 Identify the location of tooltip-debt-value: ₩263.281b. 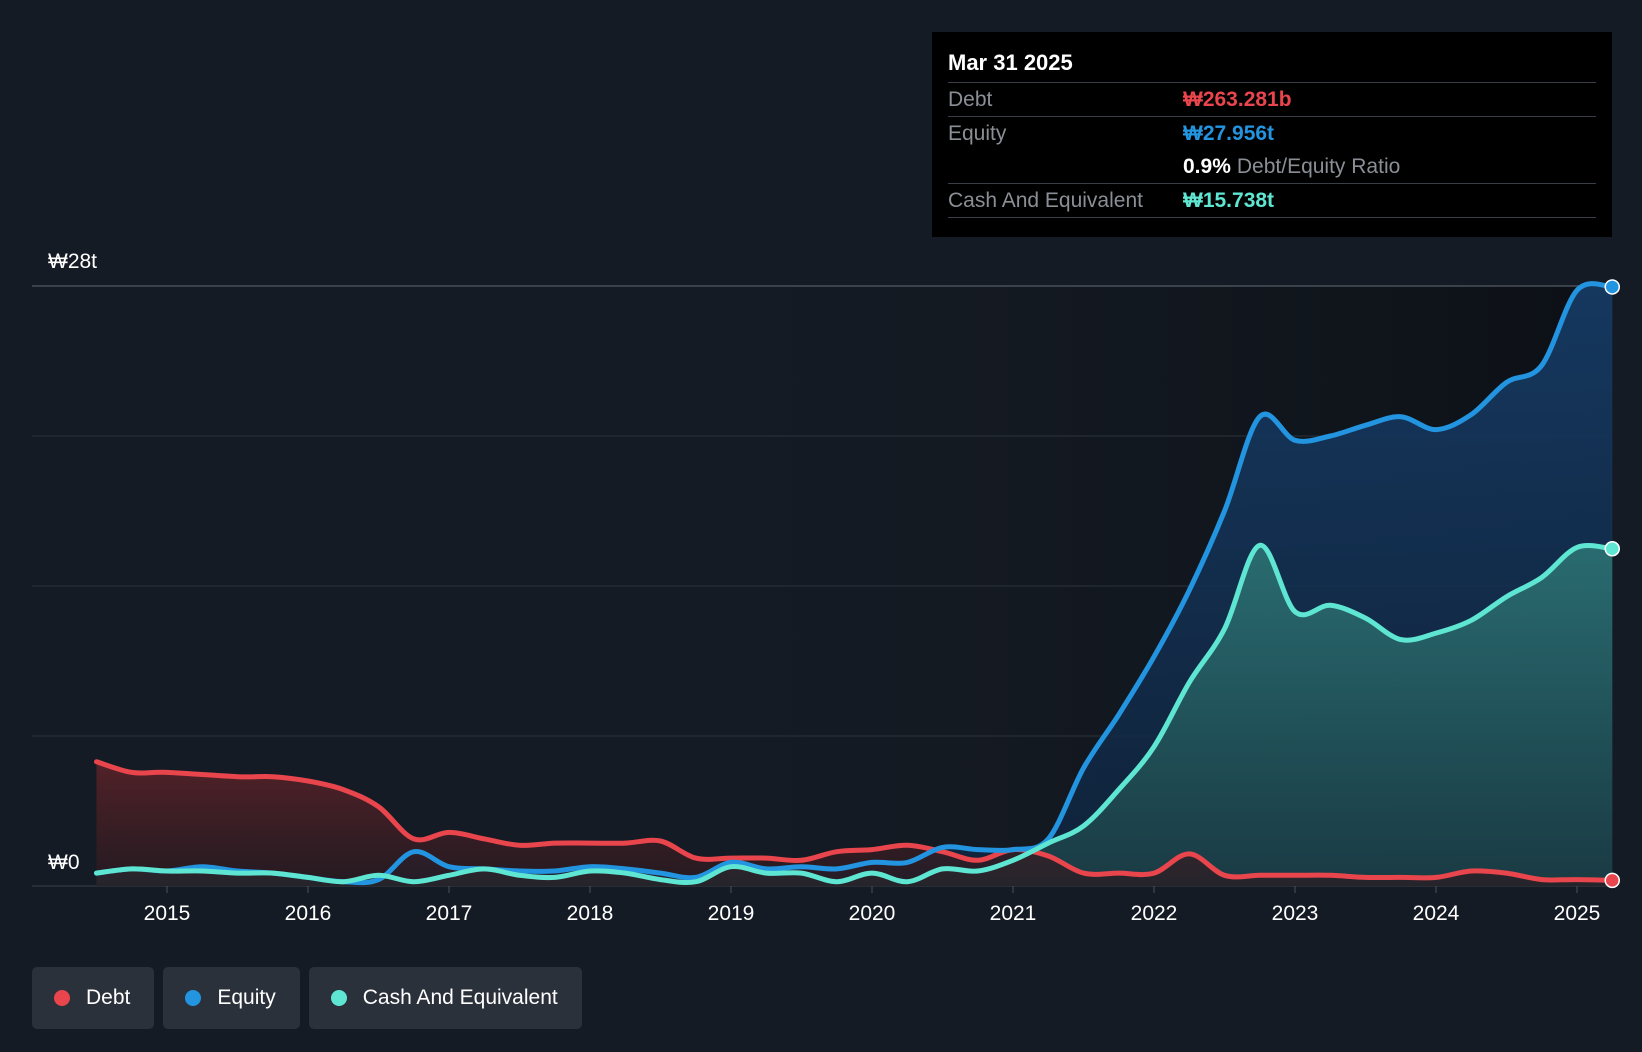
(1237, 99).